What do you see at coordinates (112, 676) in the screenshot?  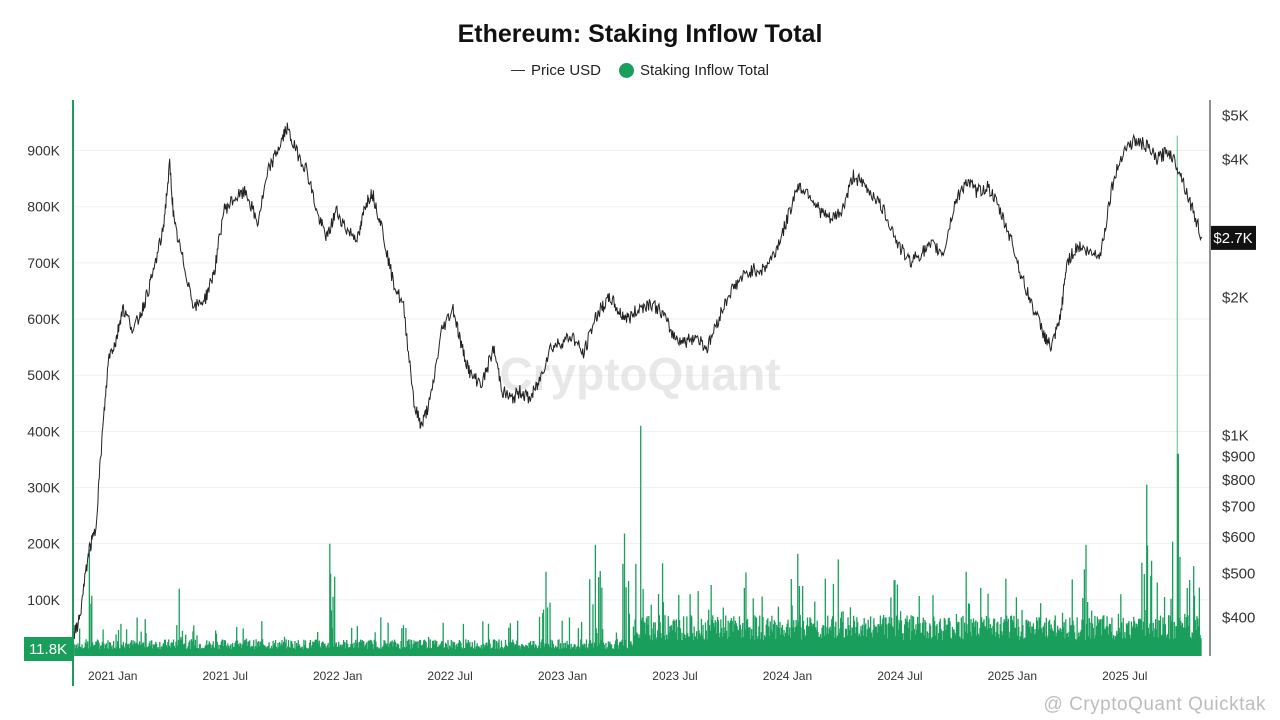 I see `x-tick-label: 2021 Jan` at bounding box center [112, 676].